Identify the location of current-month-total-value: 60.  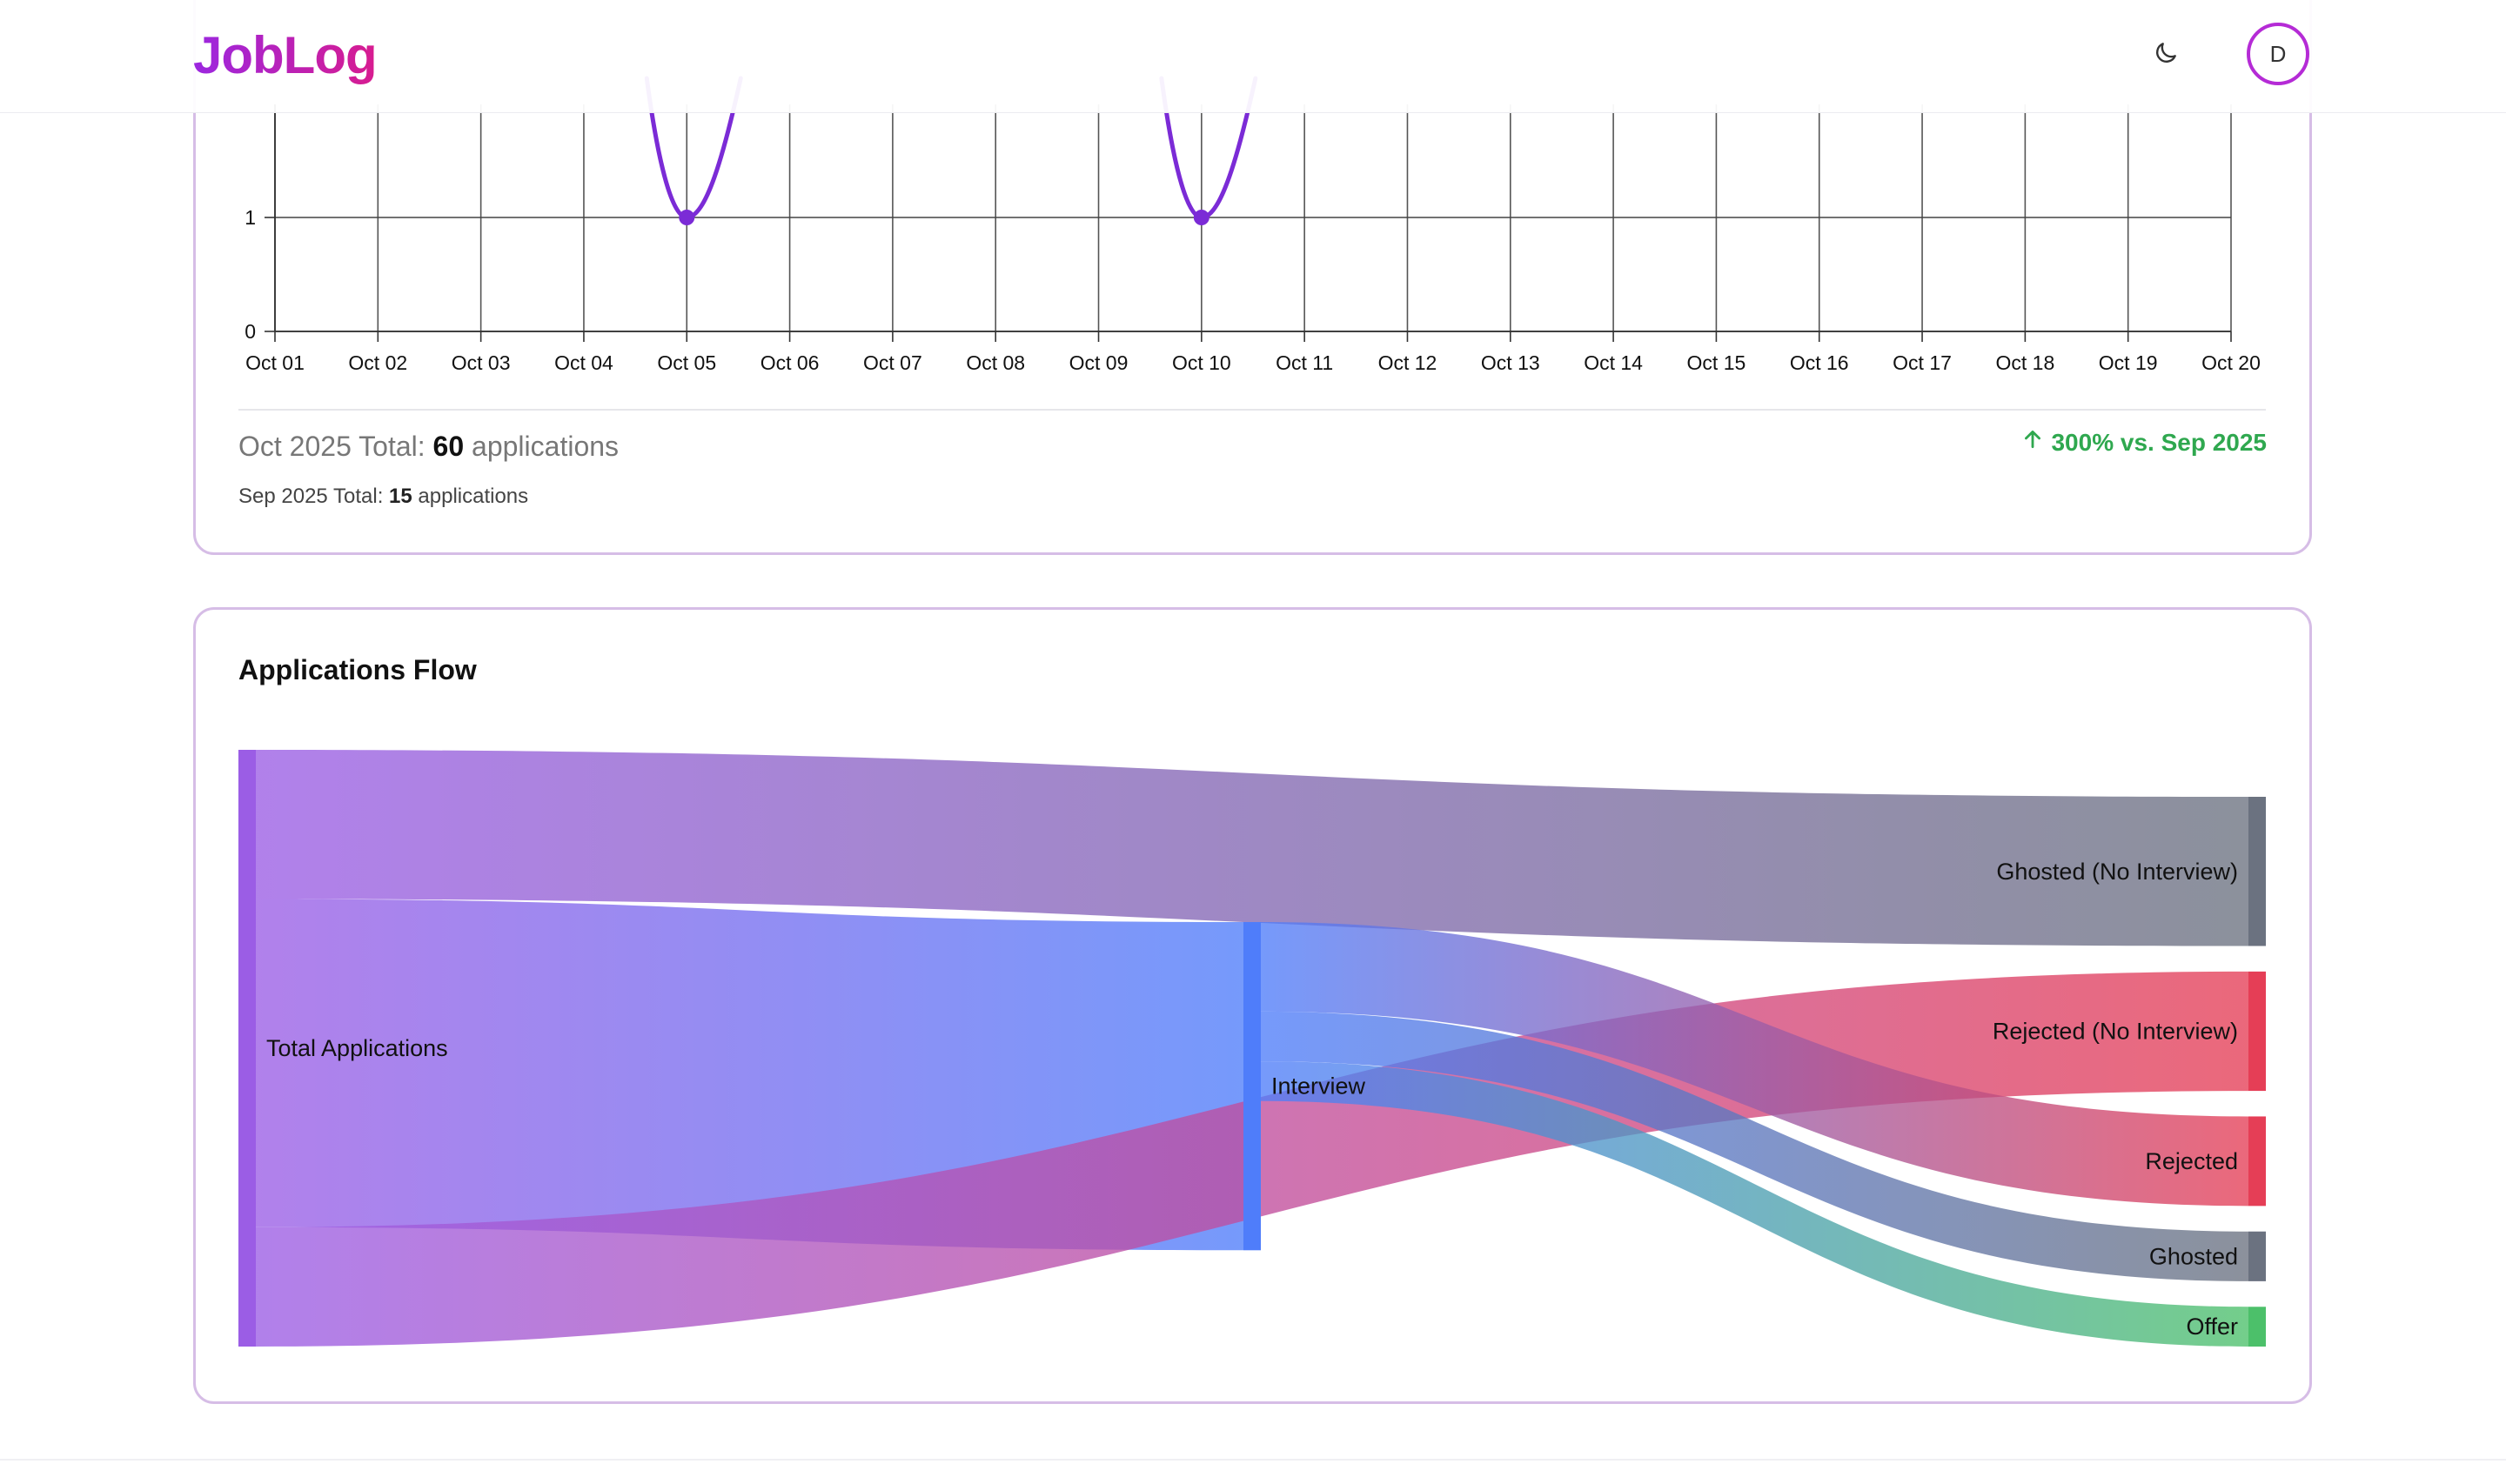
(448, 446).